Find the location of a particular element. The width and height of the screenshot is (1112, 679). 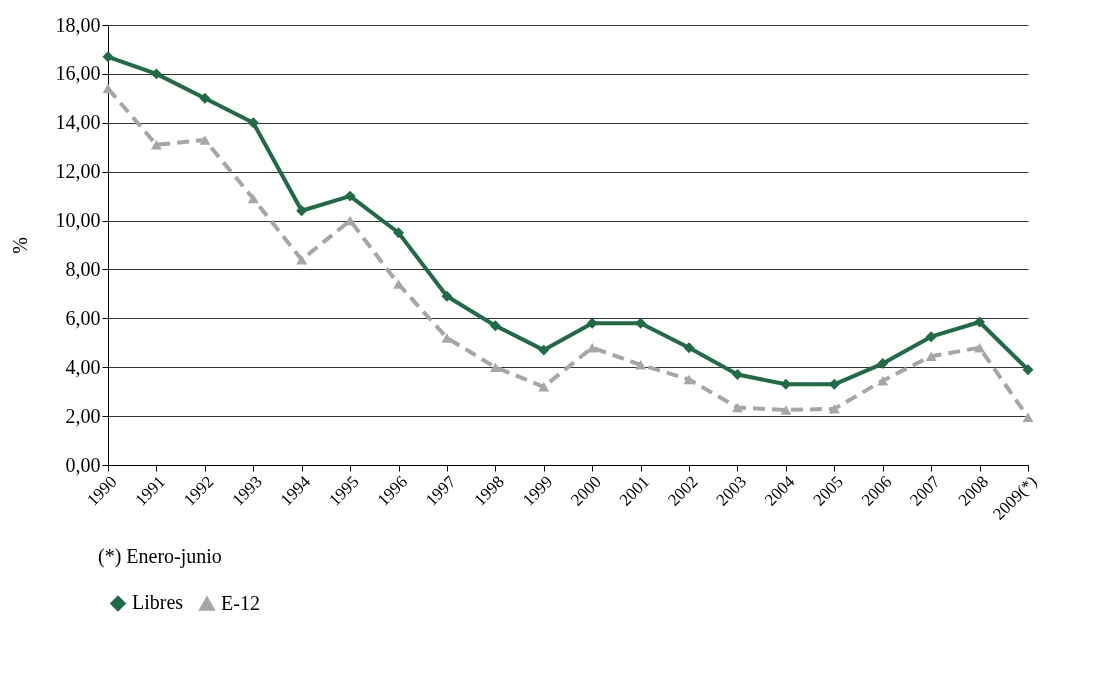

y-tick-label: 14,00 is located at coordinates (78, 122).